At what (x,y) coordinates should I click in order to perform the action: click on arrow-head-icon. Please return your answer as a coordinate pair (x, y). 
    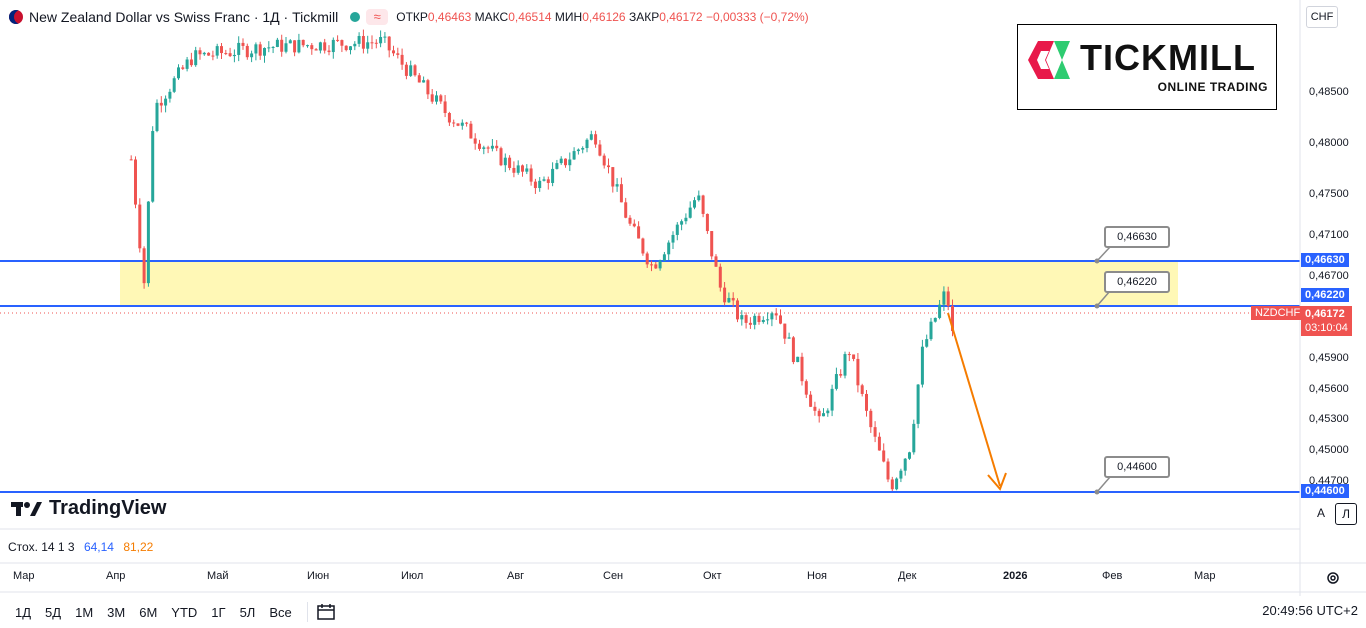
    Looking at the image, I should click on (997, 481).